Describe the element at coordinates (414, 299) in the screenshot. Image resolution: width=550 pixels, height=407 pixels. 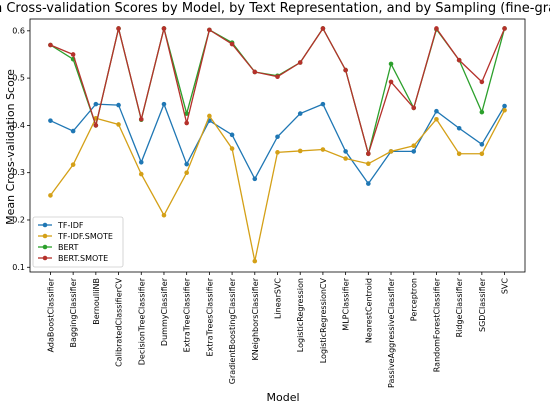
I see `x-tick-label: Perceptron` at that location.